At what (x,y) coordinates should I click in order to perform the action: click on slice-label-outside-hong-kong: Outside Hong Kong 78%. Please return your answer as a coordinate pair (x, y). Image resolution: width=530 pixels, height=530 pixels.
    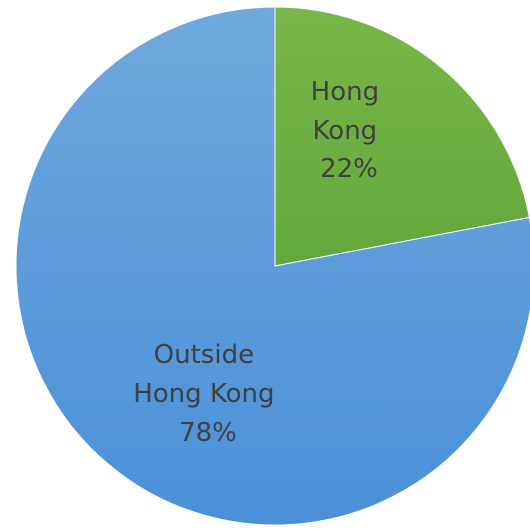
    Looking at the image, I should click on (208, 394).